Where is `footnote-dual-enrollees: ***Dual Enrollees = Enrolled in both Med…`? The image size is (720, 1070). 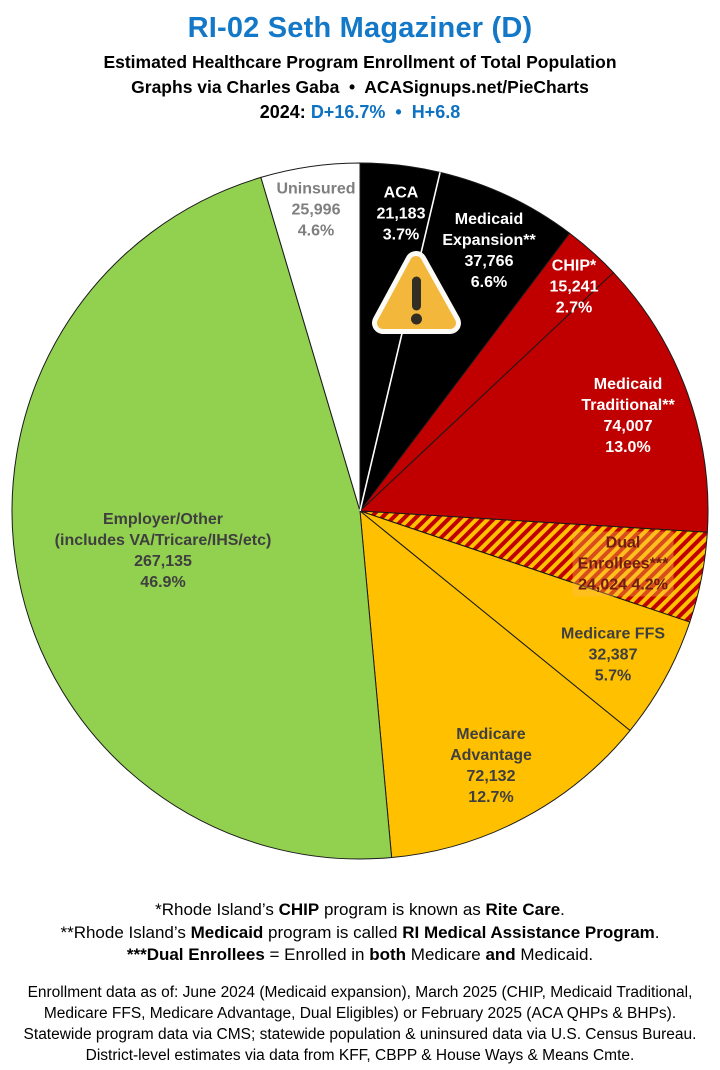 footnote-dual-enrollees: ***Dual Enrollees = Enrolled in both Med… is located at coordinates (360, 954).